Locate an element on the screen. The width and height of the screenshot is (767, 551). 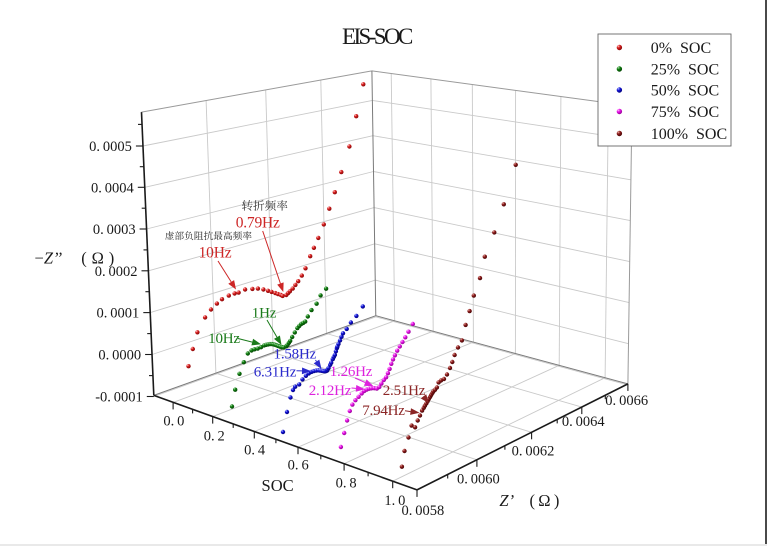
svg-text: 0. 4 is located at coordinates (255, 451).